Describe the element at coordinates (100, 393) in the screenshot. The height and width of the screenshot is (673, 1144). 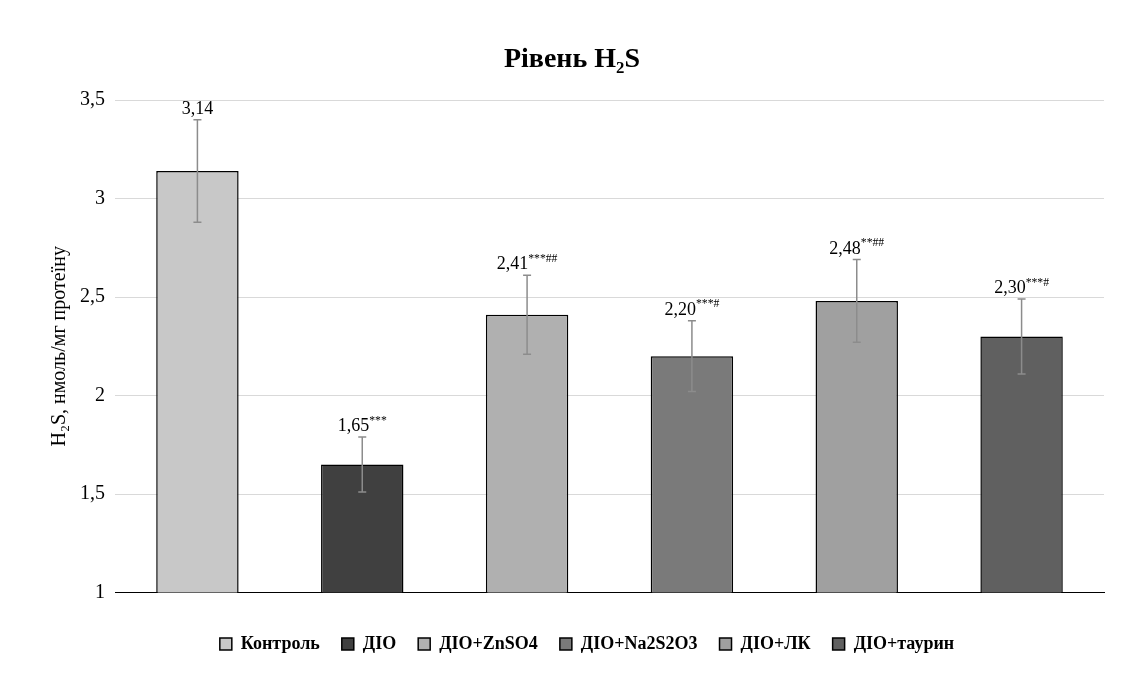
I see `y-tick-label: 2` at that location.